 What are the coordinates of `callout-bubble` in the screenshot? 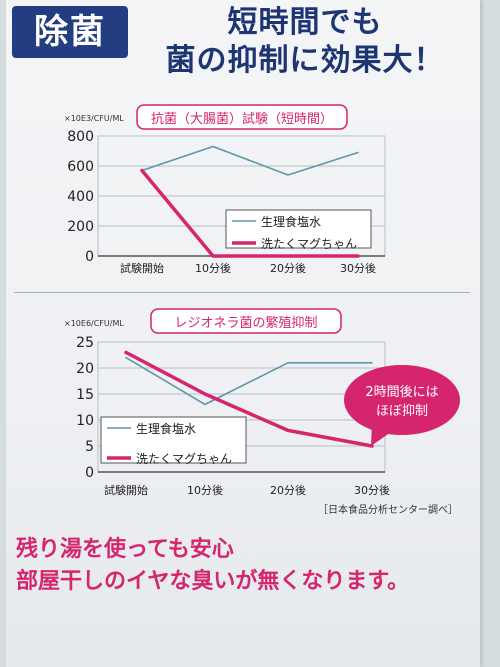 It's located at (402, 400).